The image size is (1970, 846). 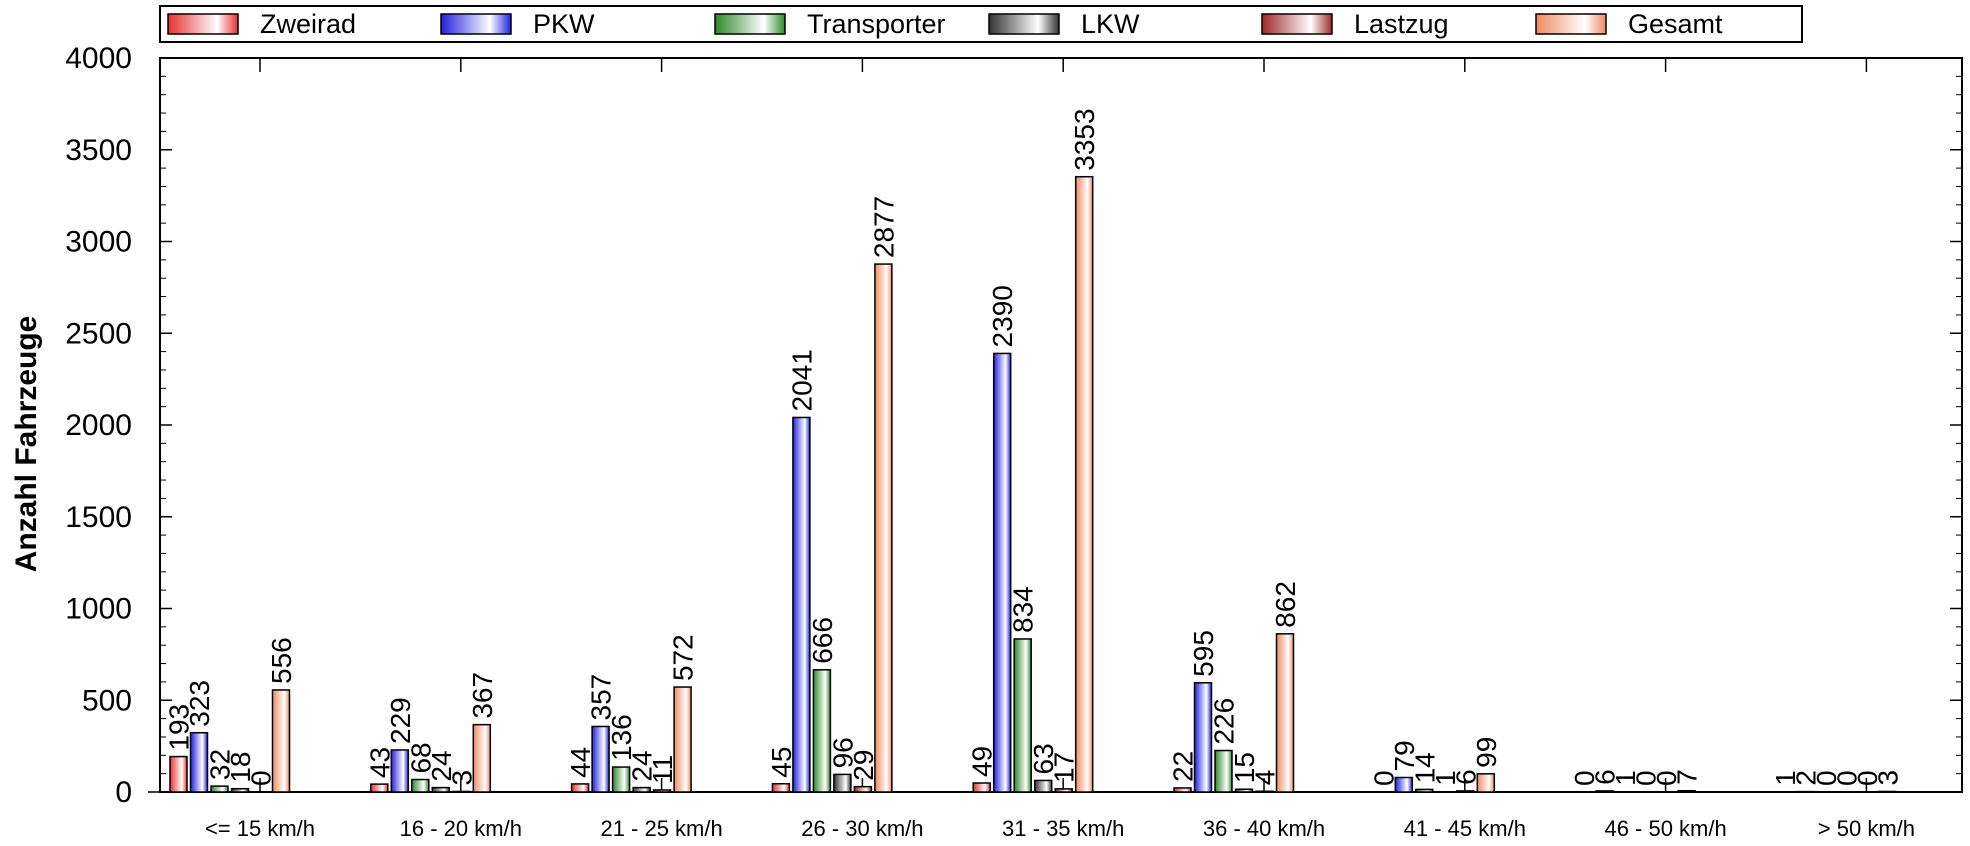 What do you see at coordinates (822, 640) in the screenshot?
I see `data-label-transporter-4: 666` at bounding box center [822, 640].